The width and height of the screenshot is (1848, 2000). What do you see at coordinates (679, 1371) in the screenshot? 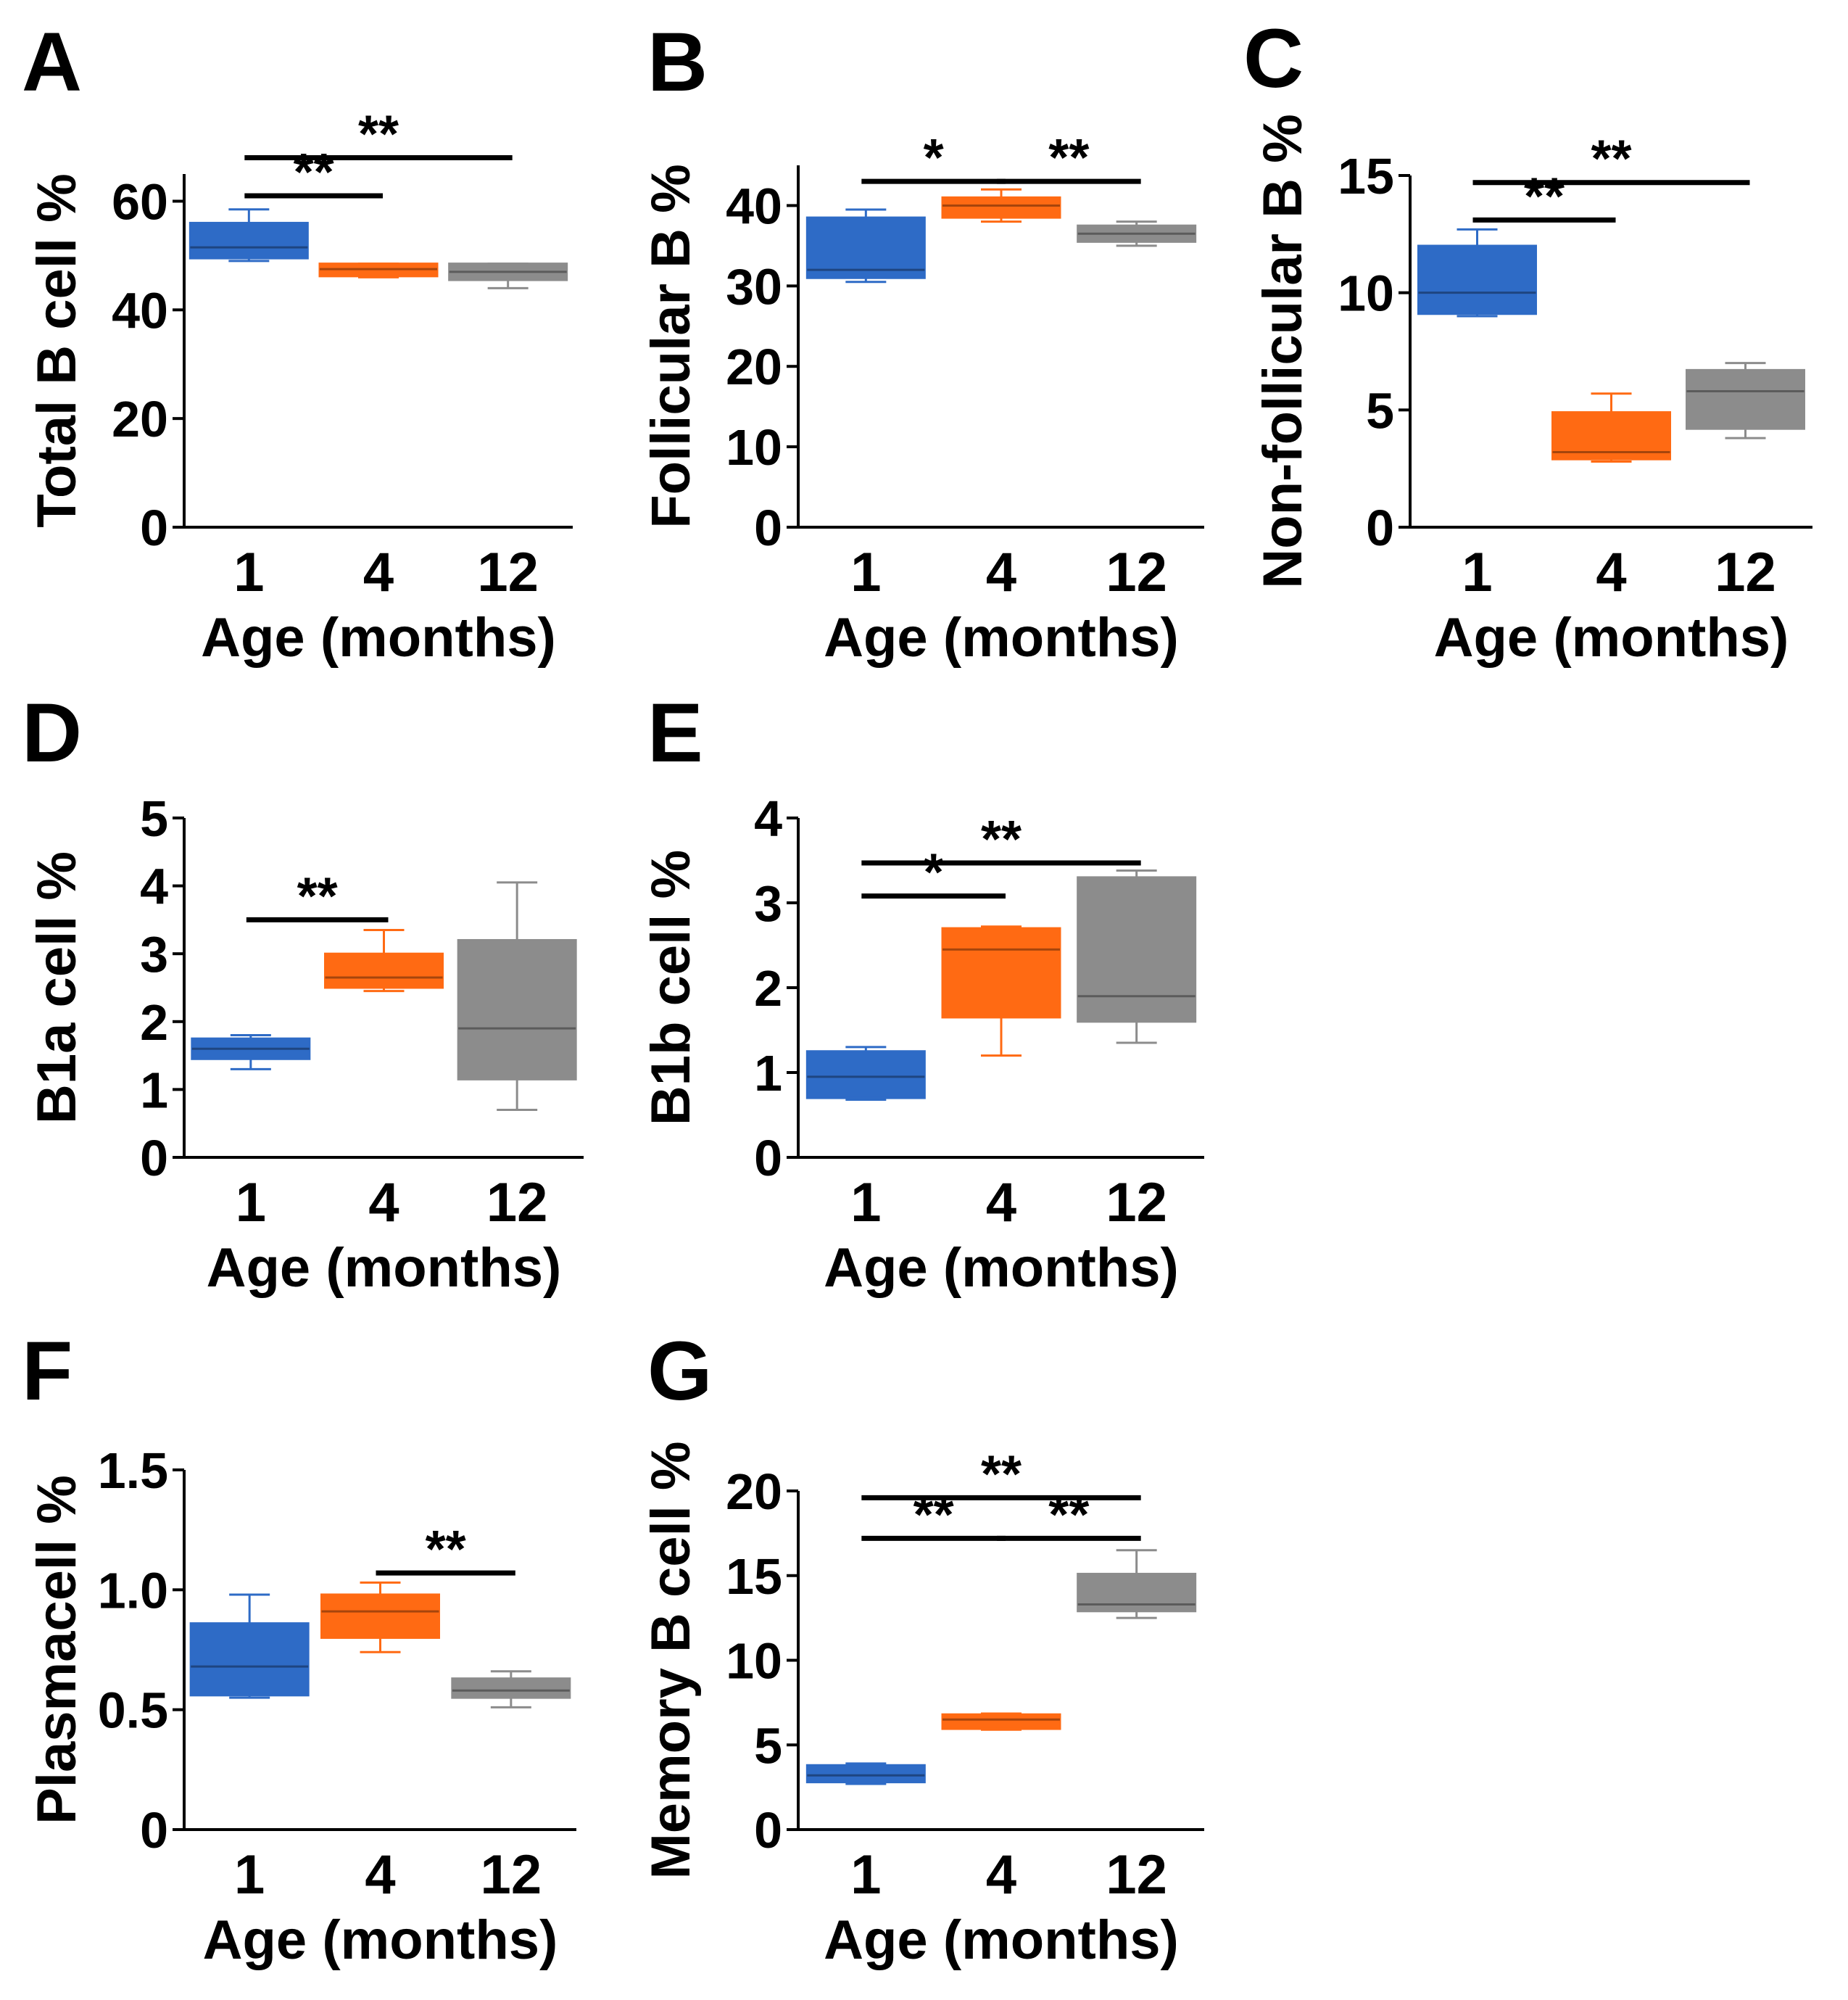
I see `panel-letter: G` at bounding box center [679, 1371].